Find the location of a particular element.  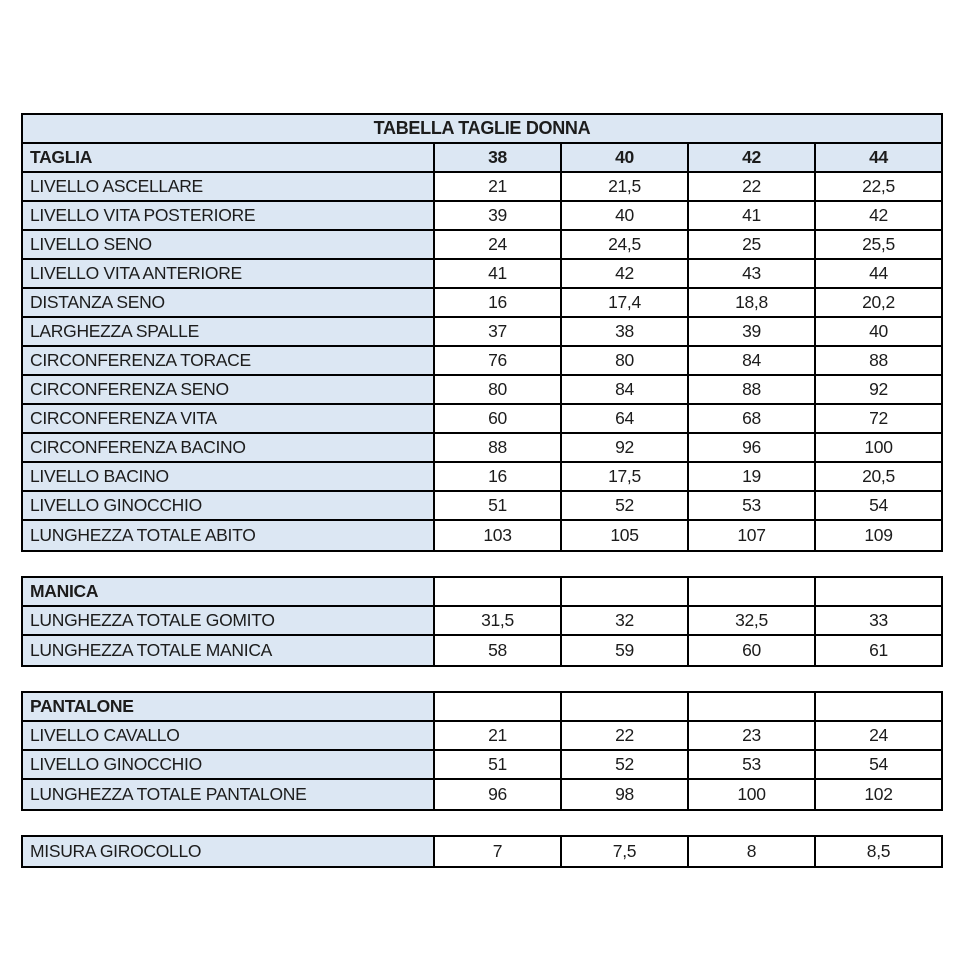

cell-value: 17,5 is located at coordinates (625, 476).